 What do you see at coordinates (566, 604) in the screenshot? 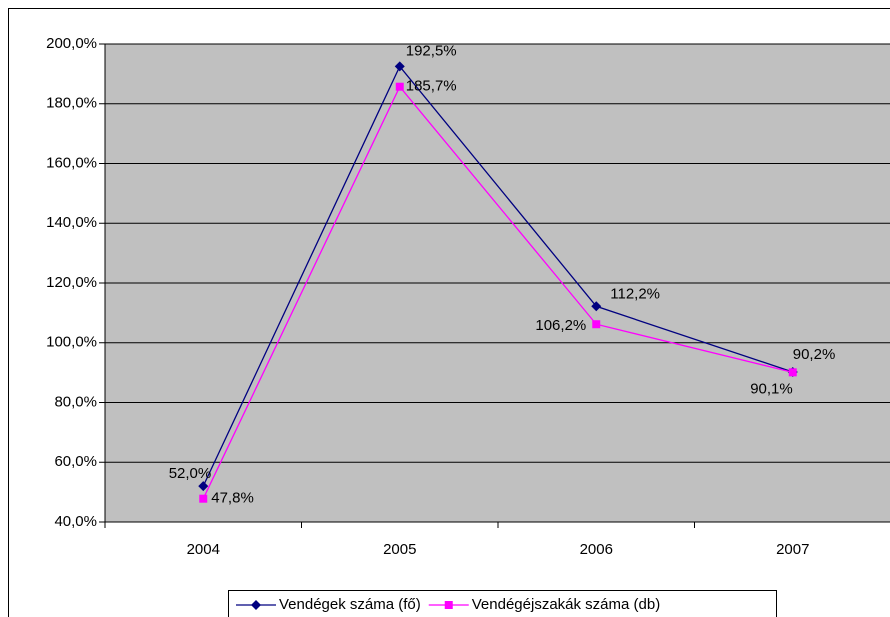
I see `legend-label: Vendégéjszakák száma (db)` at bounding box center [566, 604].